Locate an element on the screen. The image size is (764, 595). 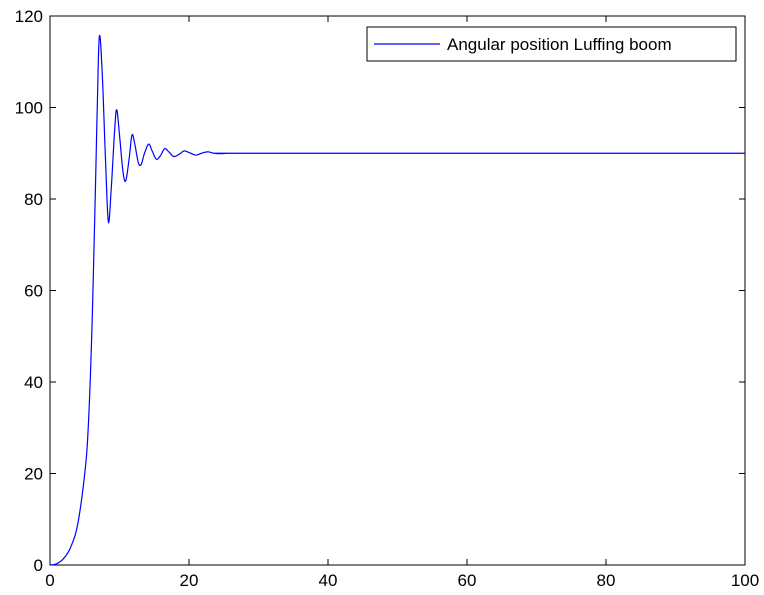
x-tick-label: 20 is located at coordinates (189, 580).